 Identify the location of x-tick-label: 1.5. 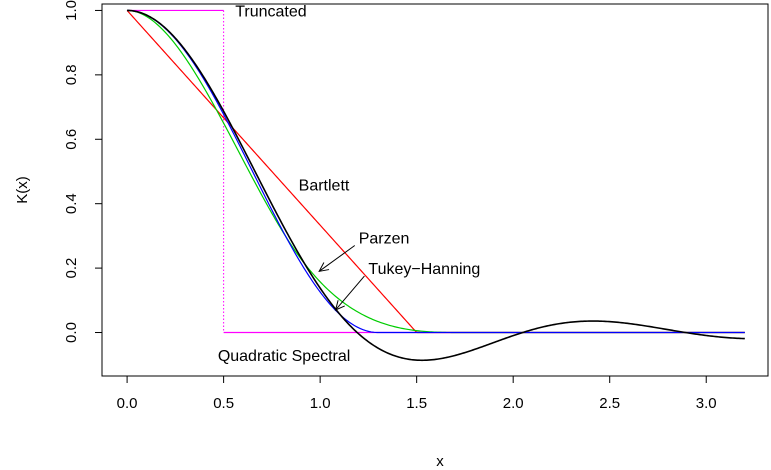
(416, 403).